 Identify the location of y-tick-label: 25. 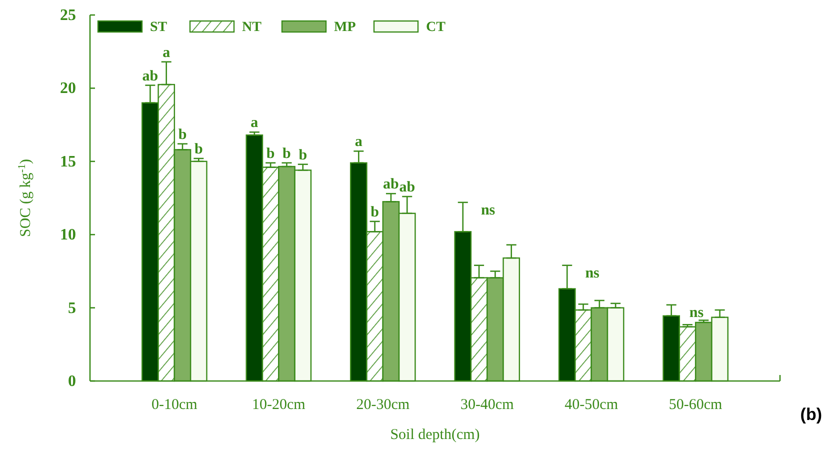
(68, 15).